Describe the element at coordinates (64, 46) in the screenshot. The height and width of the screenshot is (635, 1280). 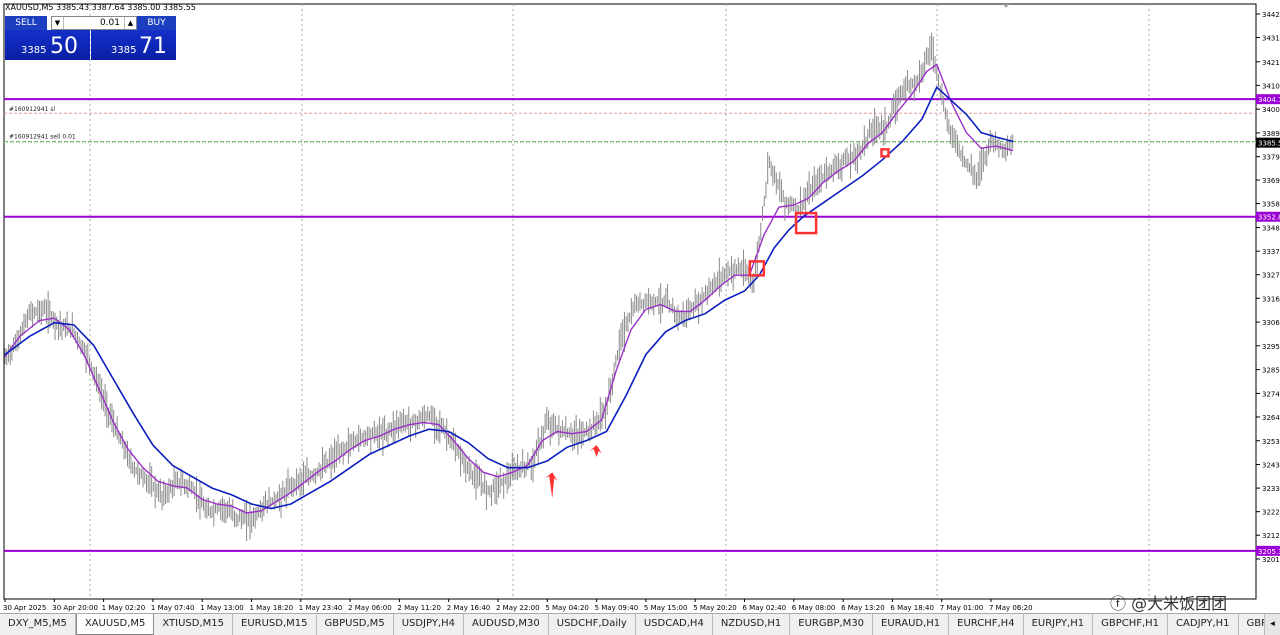
I see `sell-price-pips: 50` at that location.